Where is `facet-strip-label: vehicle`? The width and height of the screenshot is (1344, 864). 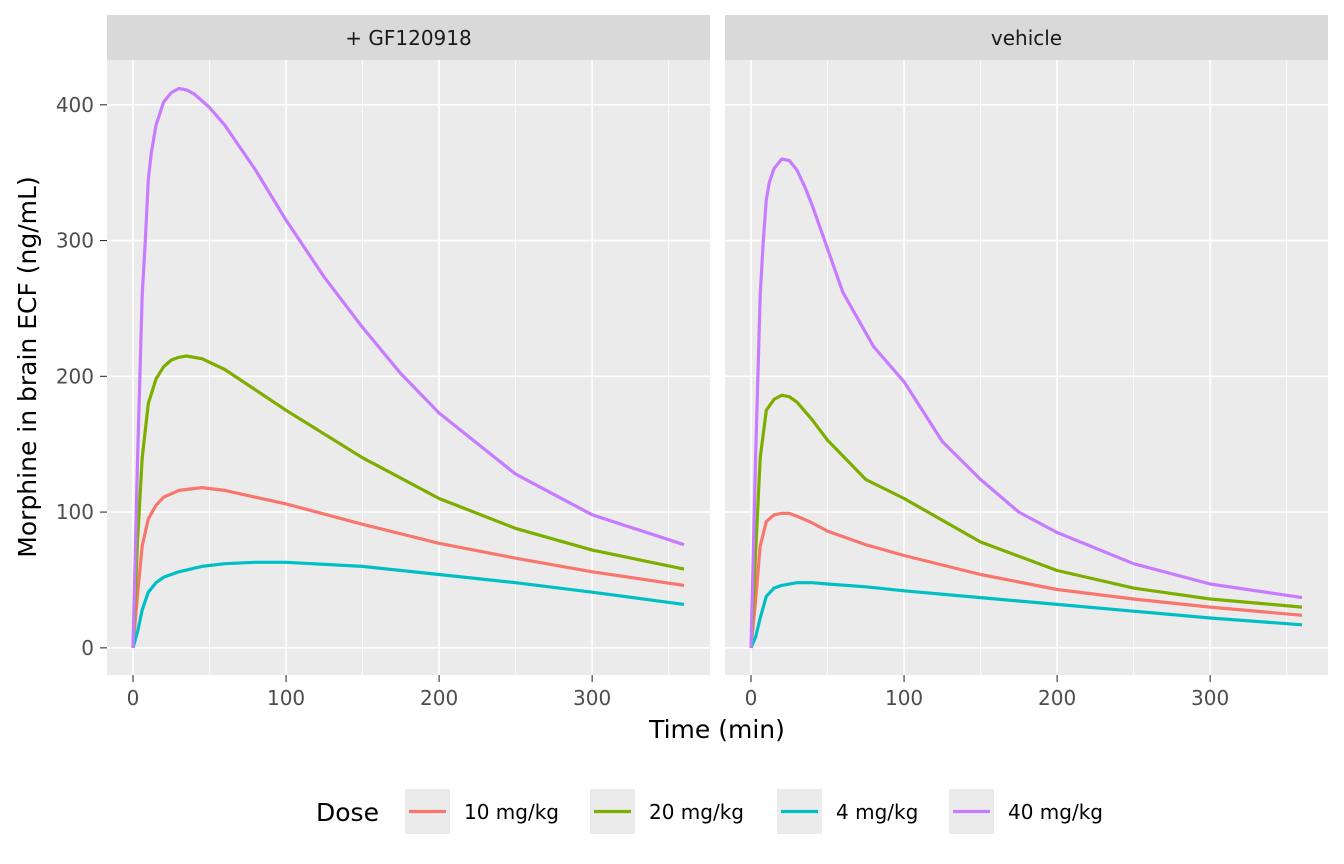
facet-strip-label: vehicle is located at coordinates (1026, 38).